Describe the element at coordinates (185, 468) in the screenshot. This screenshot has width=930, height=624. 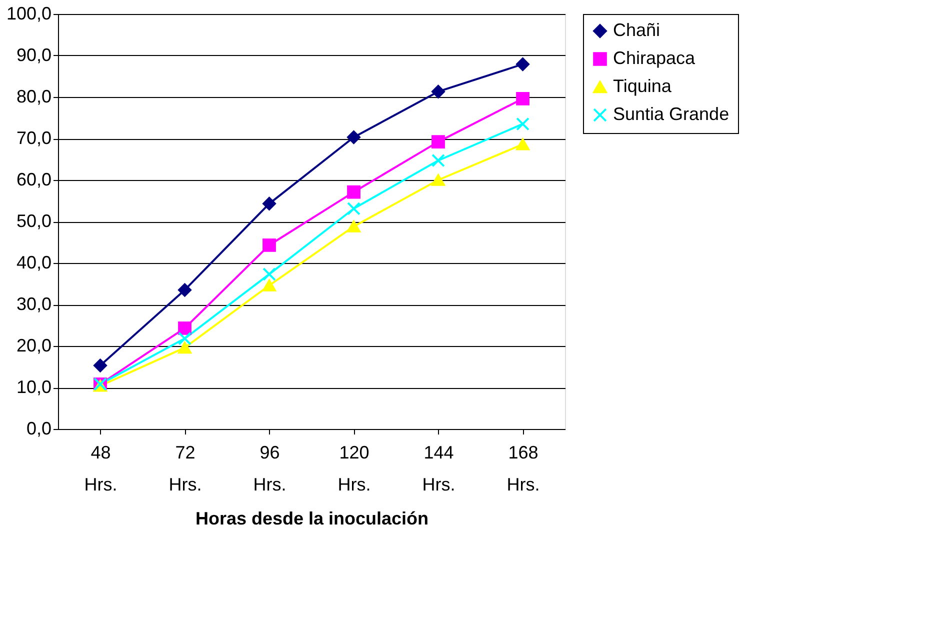
I see `x-tick-label: 72 Hrs.` at that location.